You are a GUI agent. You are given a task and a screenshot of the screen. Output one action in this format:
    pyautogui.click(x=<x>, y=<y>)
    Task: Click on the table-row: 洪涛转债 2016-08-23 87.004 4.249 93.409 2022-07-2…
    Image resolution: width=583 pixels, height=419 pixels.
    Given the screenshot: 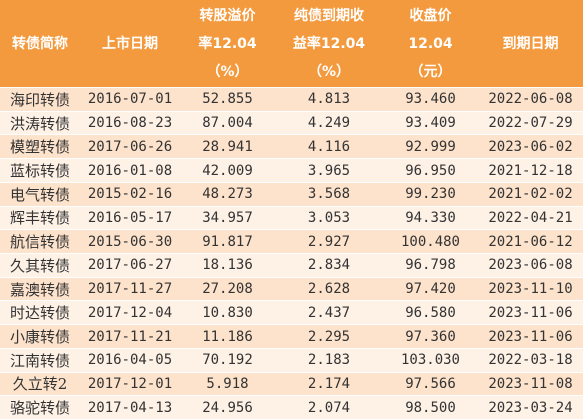 What is the action you would take?
    pyautogui.click(x=291, y=122)
    